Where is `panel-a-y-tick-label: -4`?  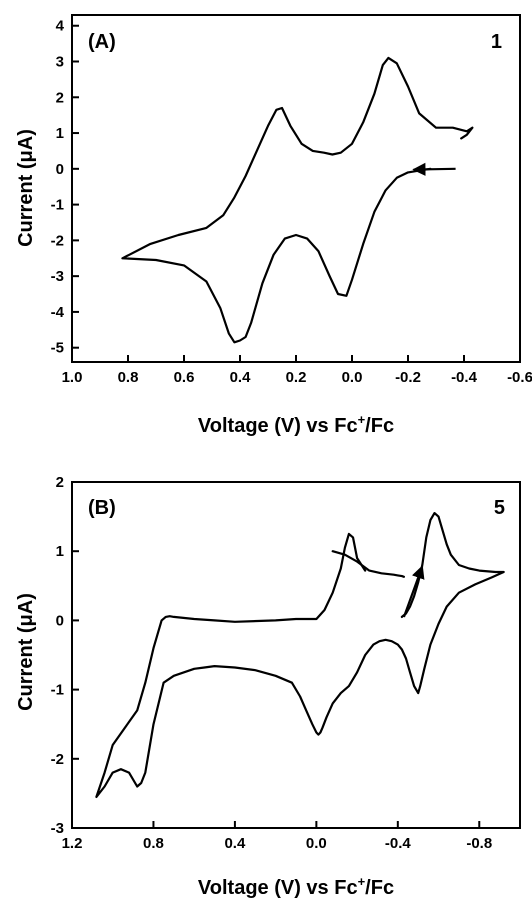
panel-a-y-tick-label: -4 is located at coordinates (58, 312).